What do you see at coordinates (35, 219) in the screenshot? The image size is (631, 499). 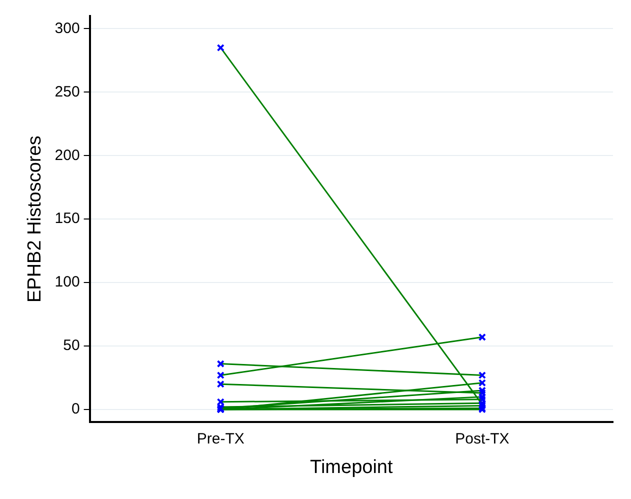 I see `y-axis-title: EPHB2 Histoscores` at bounding box center [35, 219].